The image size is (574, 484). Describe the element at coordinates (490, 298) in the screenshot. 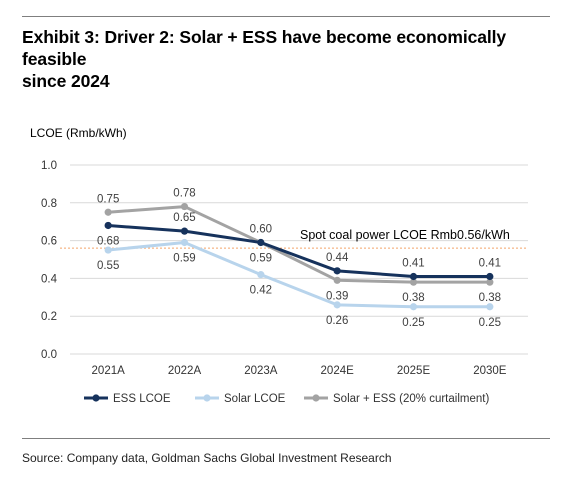

I see `data-label-s2-5: 0.38` at that location.